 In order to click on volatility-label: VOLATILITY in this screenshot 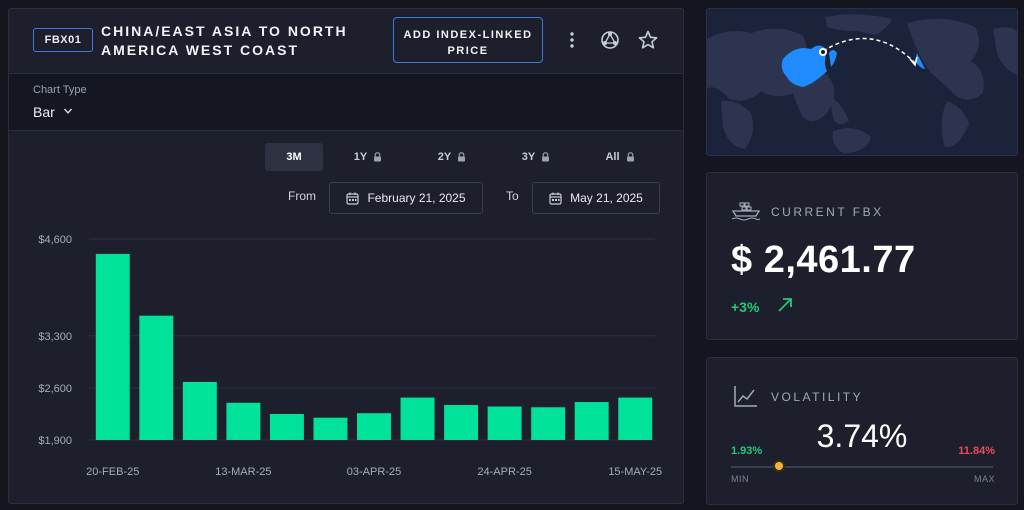, I will do `click(817, 397)`.